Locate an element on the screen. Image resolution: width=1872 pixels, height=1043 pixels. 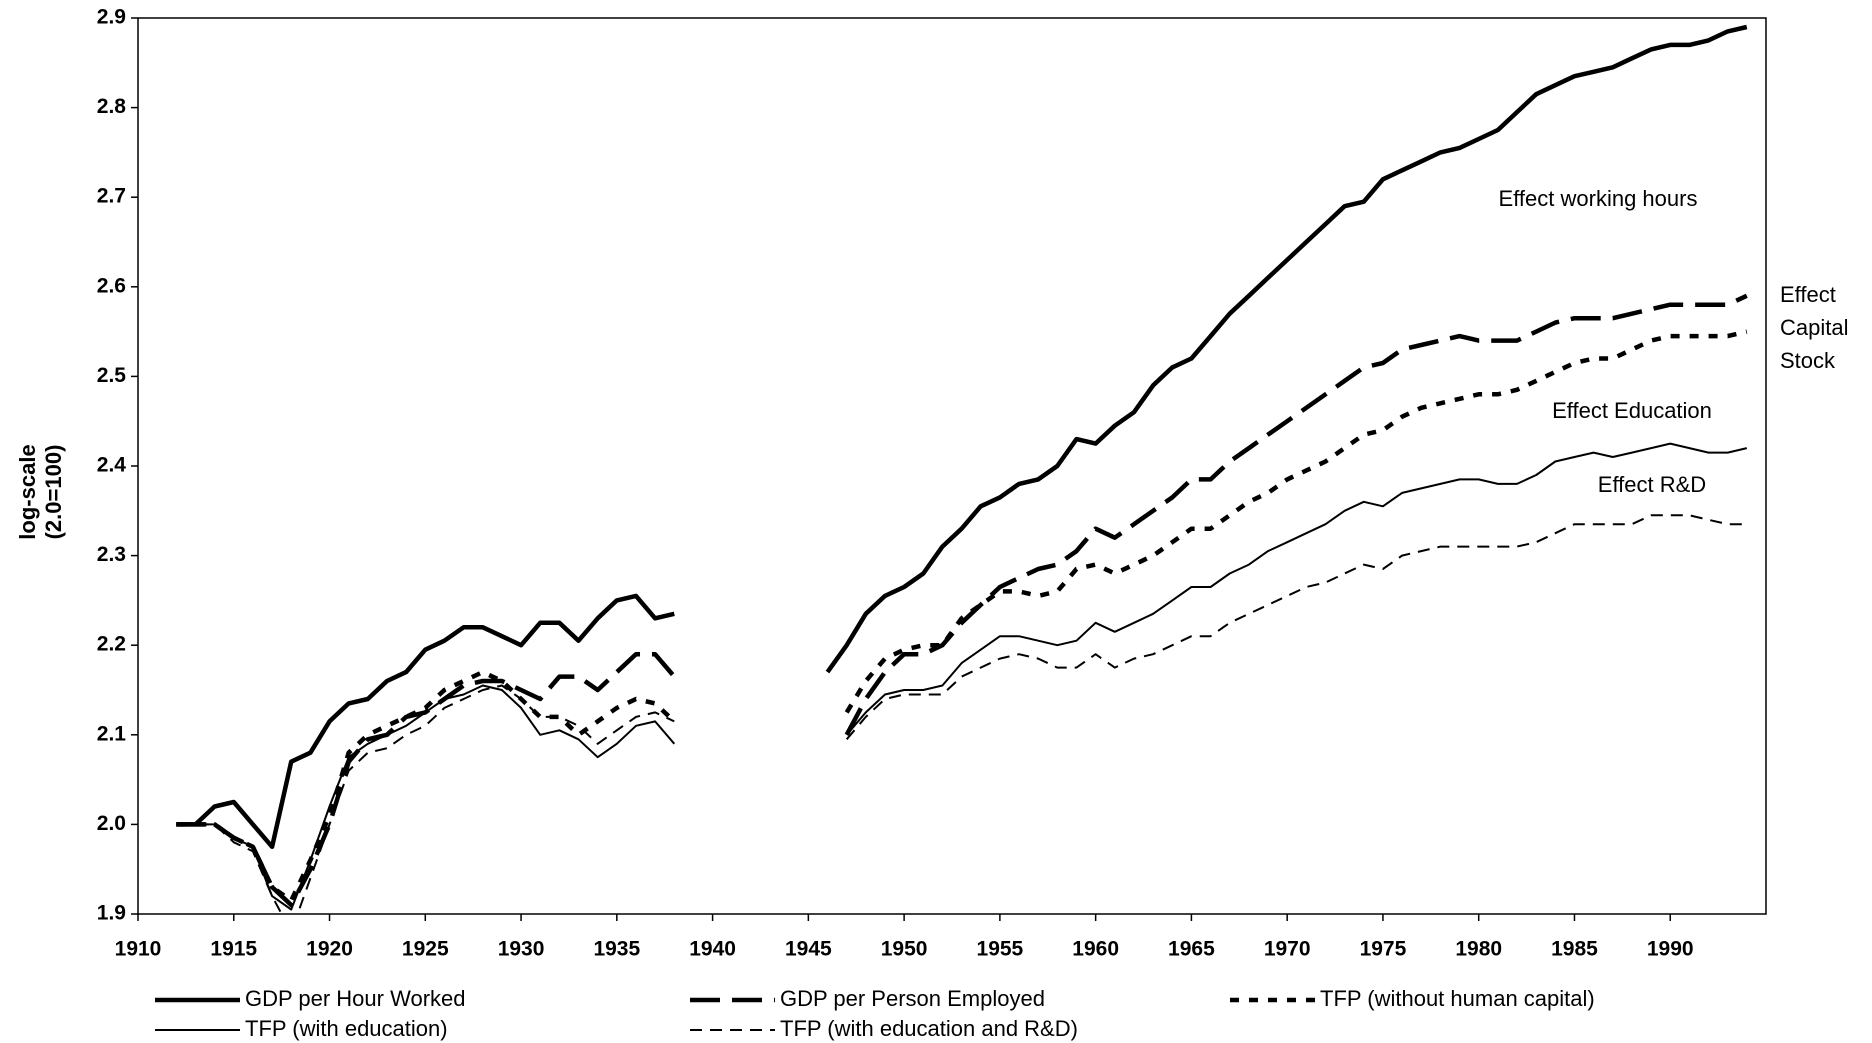
x-tick-label: 1965 is located at coordinates (1191, 949).